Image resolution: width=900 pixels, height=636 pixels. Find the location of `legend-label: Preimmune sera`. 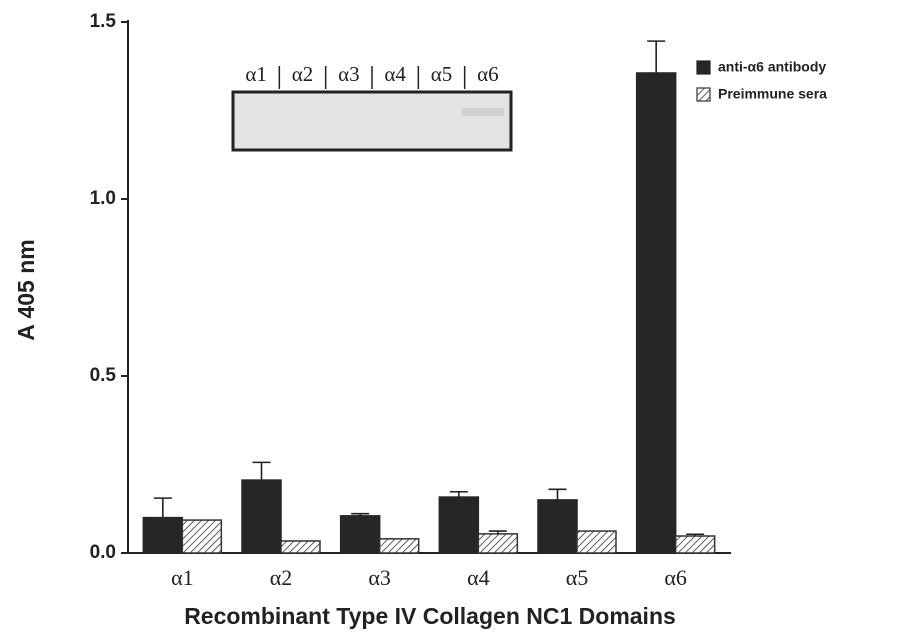

legend-label: Preimmune sera is located at coordinates (772, 94).